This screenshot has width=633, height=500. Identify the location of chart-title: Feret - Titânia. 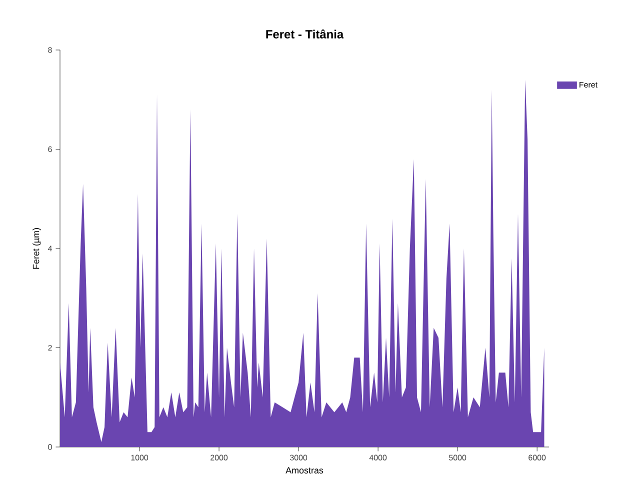
(305, 33).